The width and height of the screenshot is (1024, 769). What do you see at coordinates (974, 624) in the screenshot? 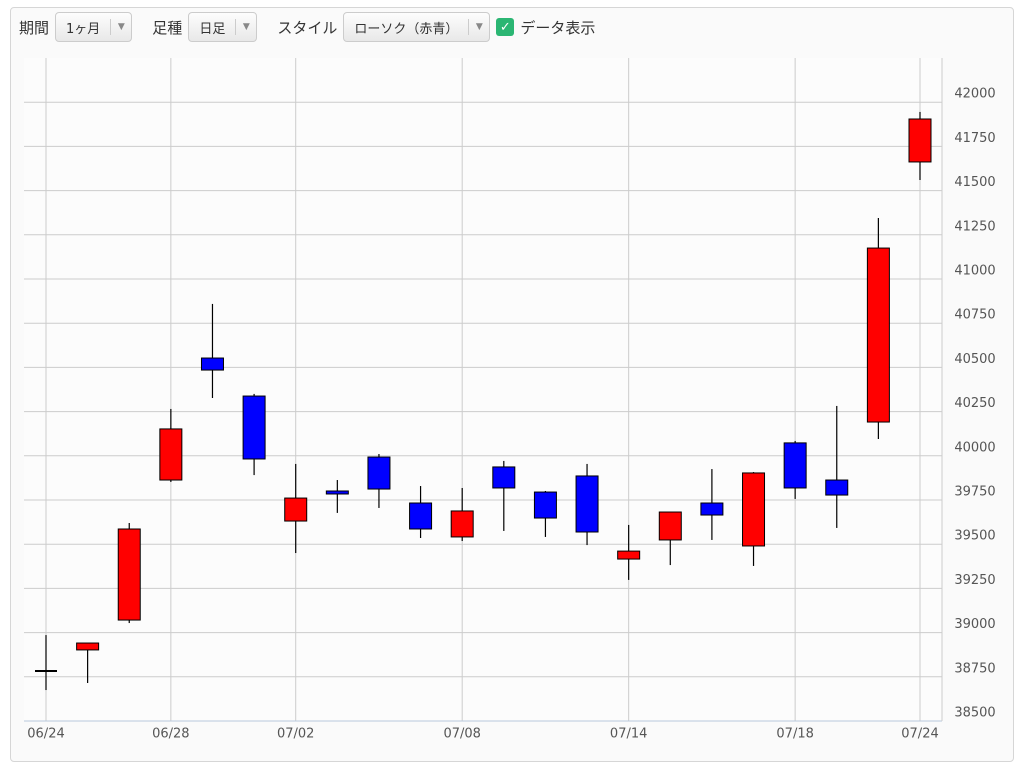
I see `y-tick-label: 39000` at bounding box center [974, 624].